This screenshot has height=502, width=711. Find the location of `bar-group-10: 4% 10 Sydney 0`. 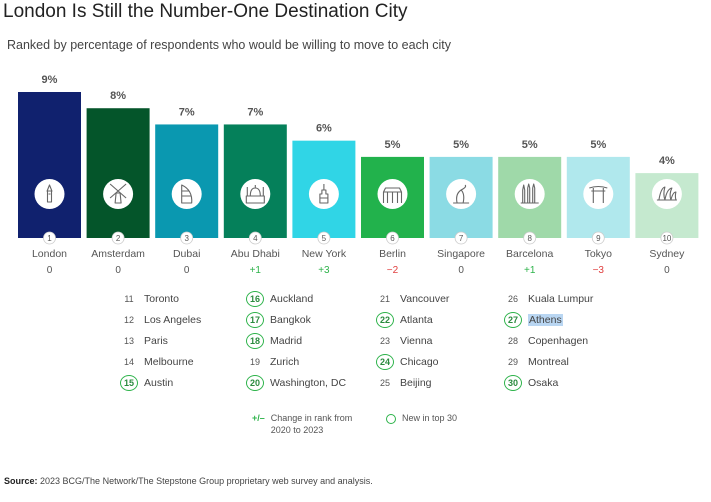

bar-group-10: 4% 10 Sydney 0 is located at coordinates (666, 215).